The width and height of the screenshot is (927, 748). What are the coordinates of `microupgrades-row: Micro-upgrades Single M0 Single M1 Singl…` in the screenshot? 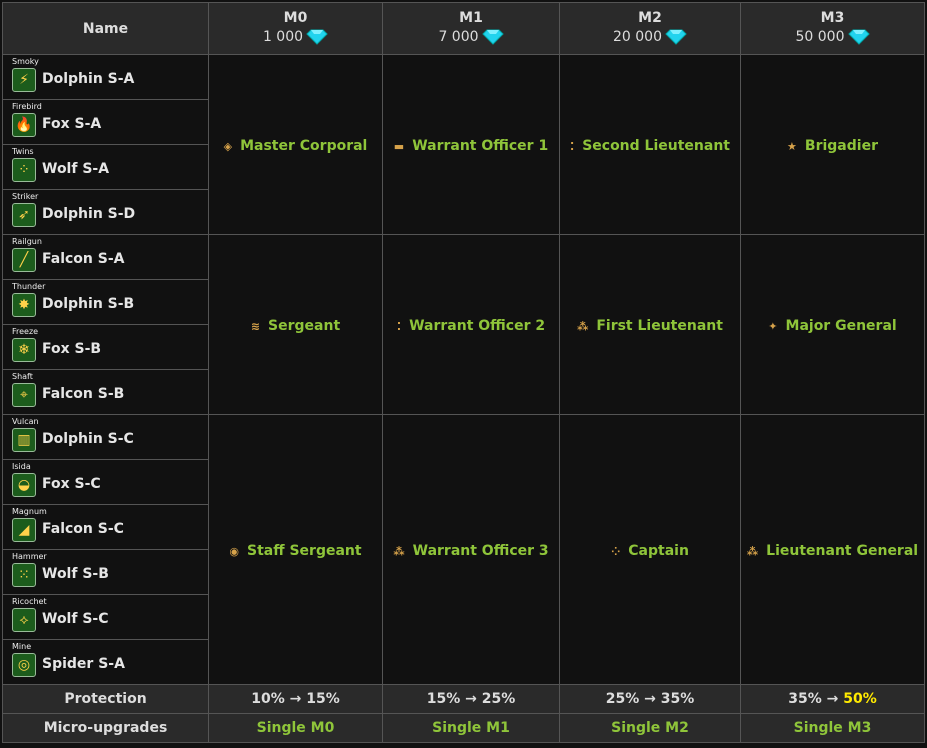 It's located at (463, 728).